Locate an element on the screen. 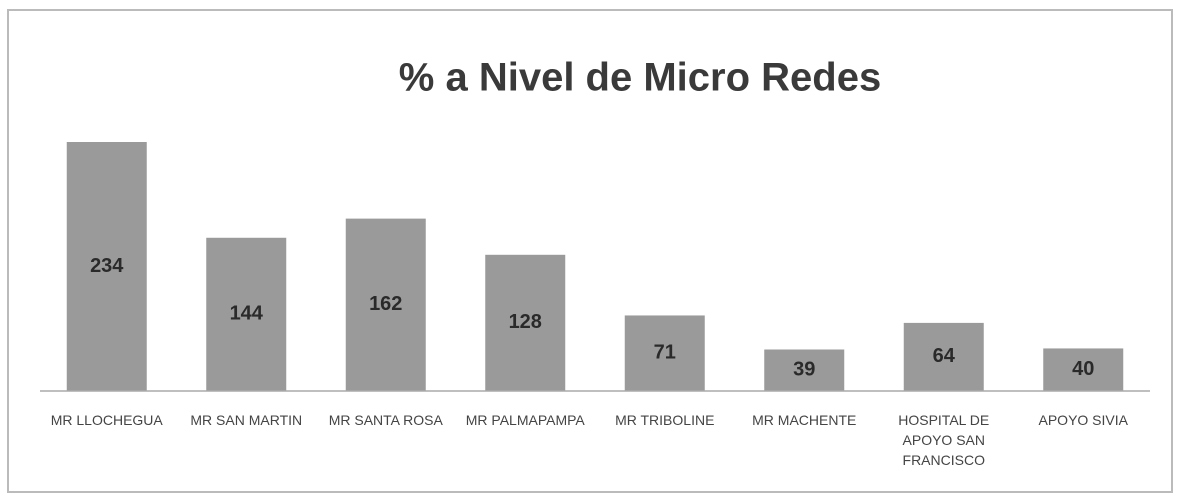  data-label: 234 is located at coordinates (107, 266).